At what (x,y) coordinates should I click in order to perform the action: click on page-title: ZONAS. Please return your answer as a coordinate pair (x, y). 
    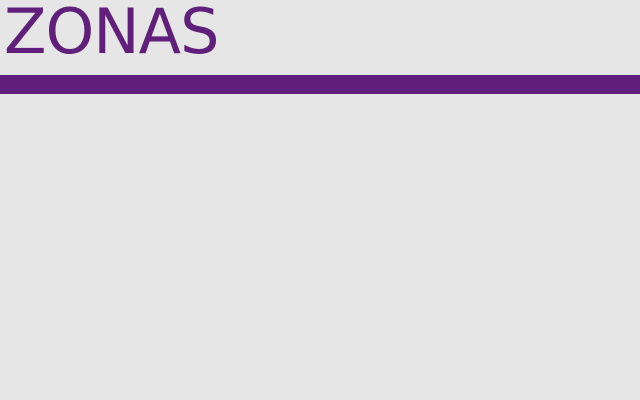
    Looking at the image, I should click on (111, 34).